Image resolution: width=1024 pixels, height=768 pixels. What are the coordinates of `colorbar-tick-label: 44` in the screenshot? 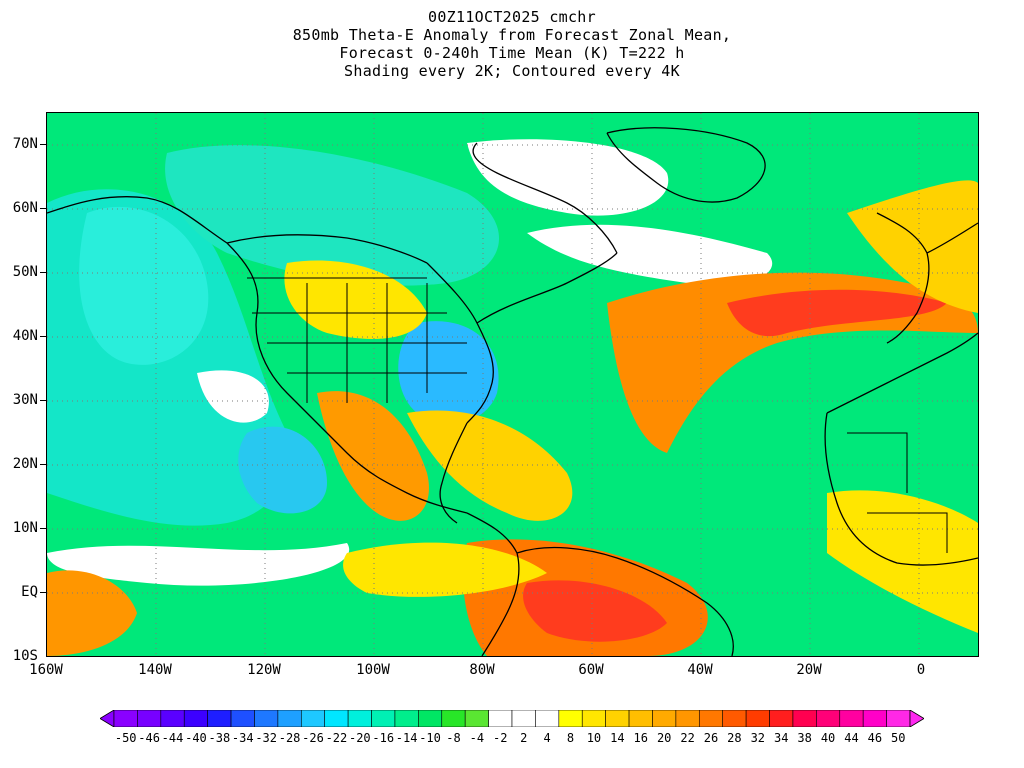 It's located at (851, 738).